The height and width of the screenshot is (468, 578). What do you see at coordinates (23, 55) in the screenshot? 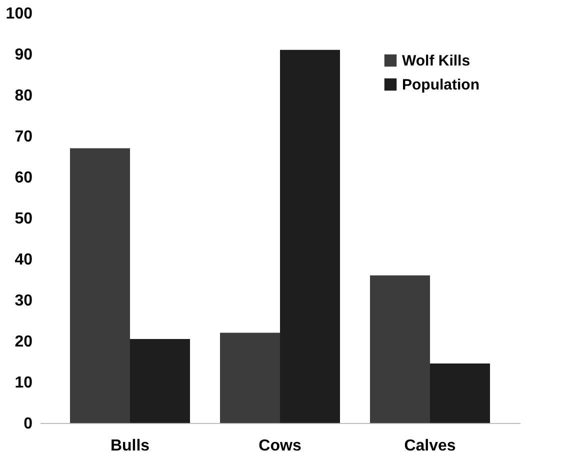
I see `y-tick-label: 90` at bounding box center [23, 55].